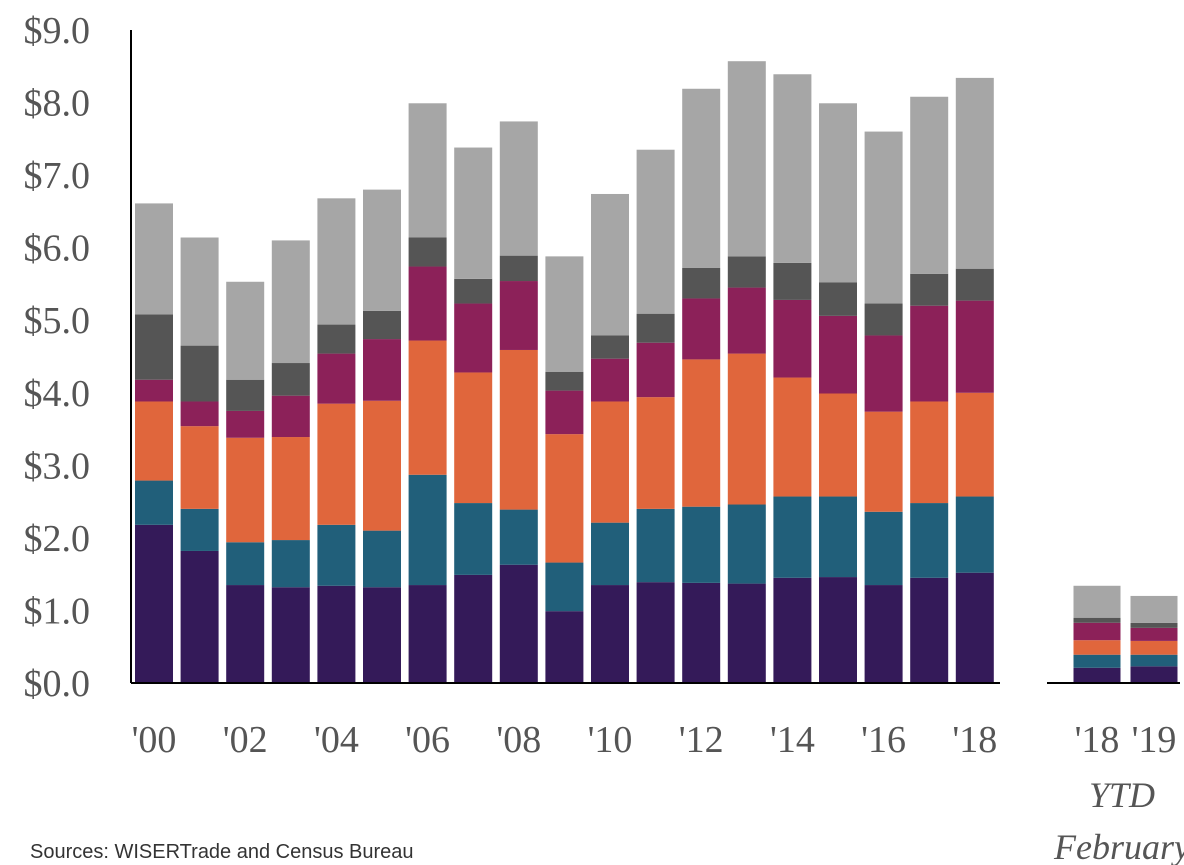 This screenshot has width=1184, height=865. I want to click on annotation: February, so click(1118, 846).